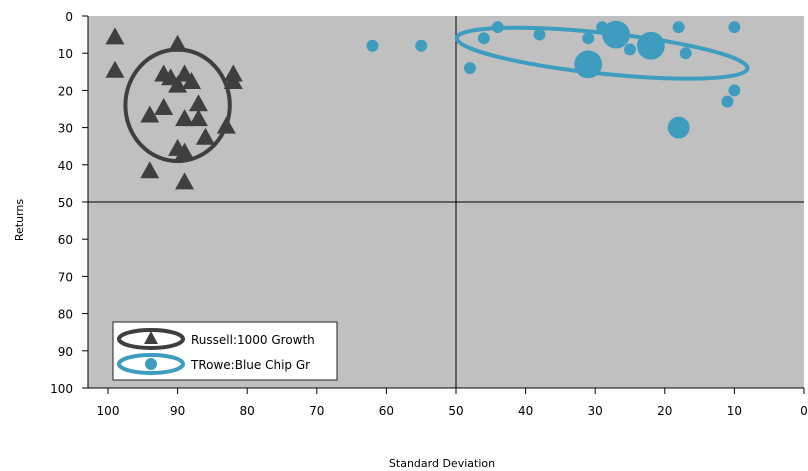 The image size is (808, 471). I want to click on legend-ellipse-trowe-icon, so click(151, 364).